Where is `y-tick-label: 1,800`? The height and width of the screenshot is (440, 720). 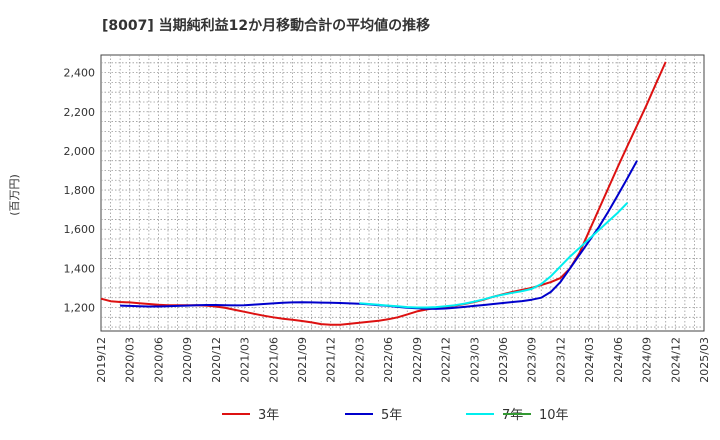 y-tick-label: 1,800 is located at coordinates (80, 190).